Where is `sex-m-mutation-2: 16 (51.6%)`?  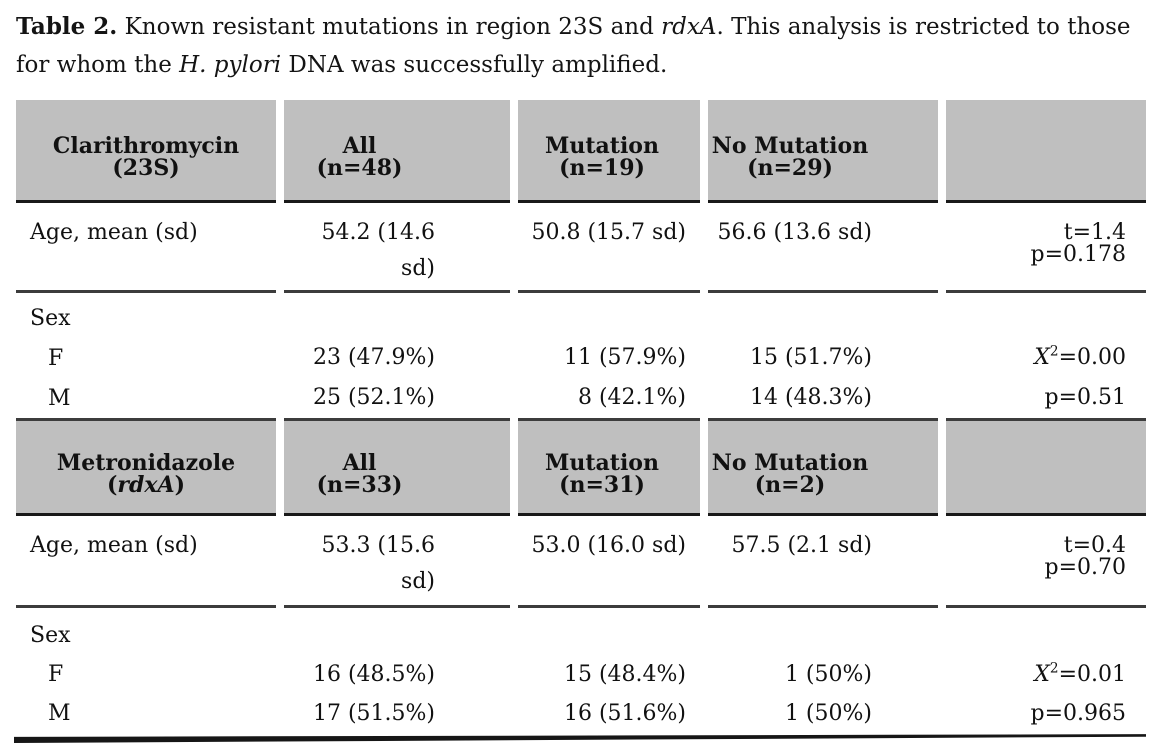 sex-m-mutation-2: 16 (51.6%) is located at coordinates (624, 713).